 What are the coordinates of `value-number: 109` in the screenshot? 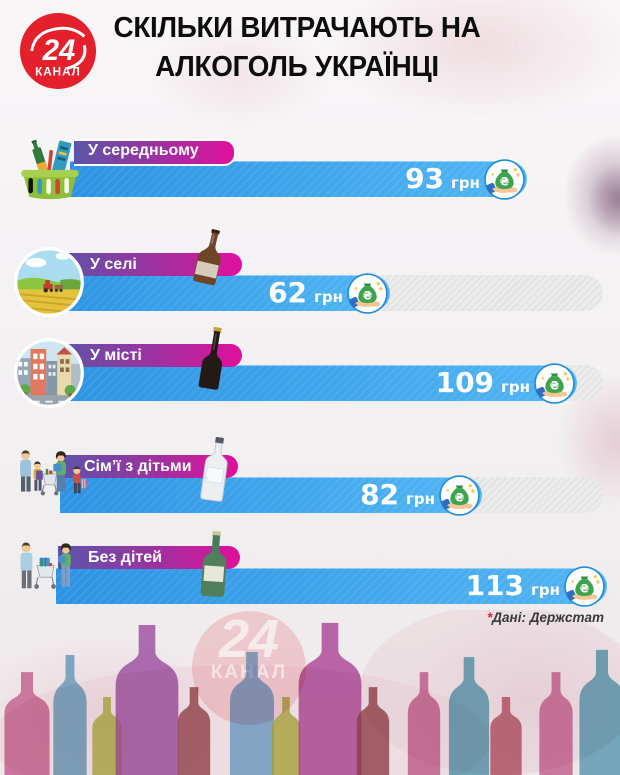 It's located at (465, 382).